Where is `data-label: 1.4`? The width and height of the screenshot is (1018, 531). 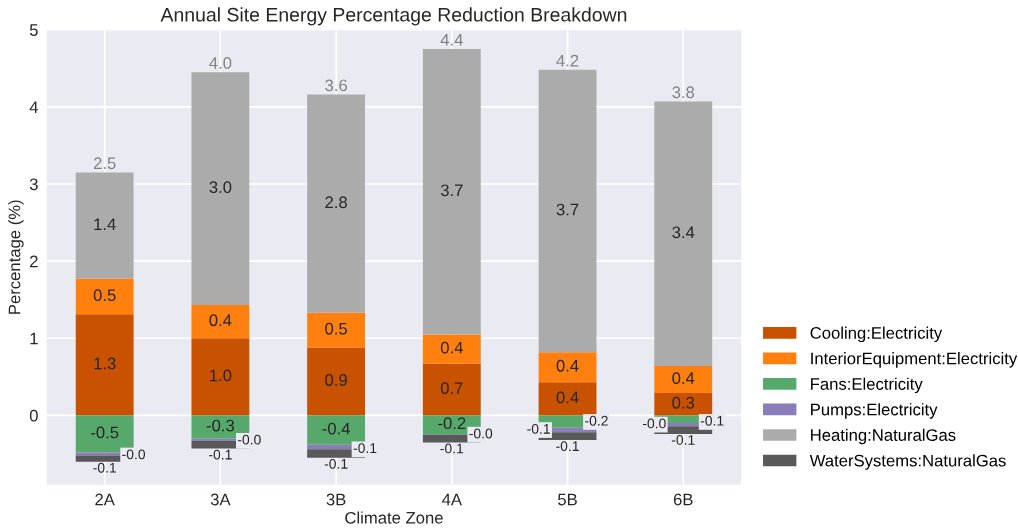 data-label: 1.4 is located at coordinates (105, 224).